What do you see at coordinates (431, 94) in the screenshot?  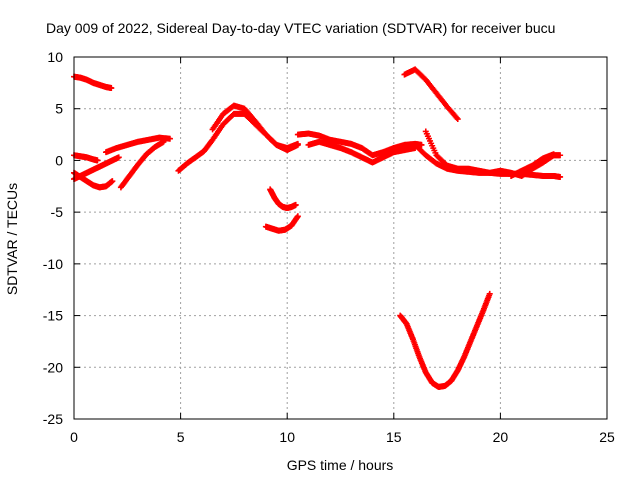 I see `series-arc13` at bounding box center [431, 94].